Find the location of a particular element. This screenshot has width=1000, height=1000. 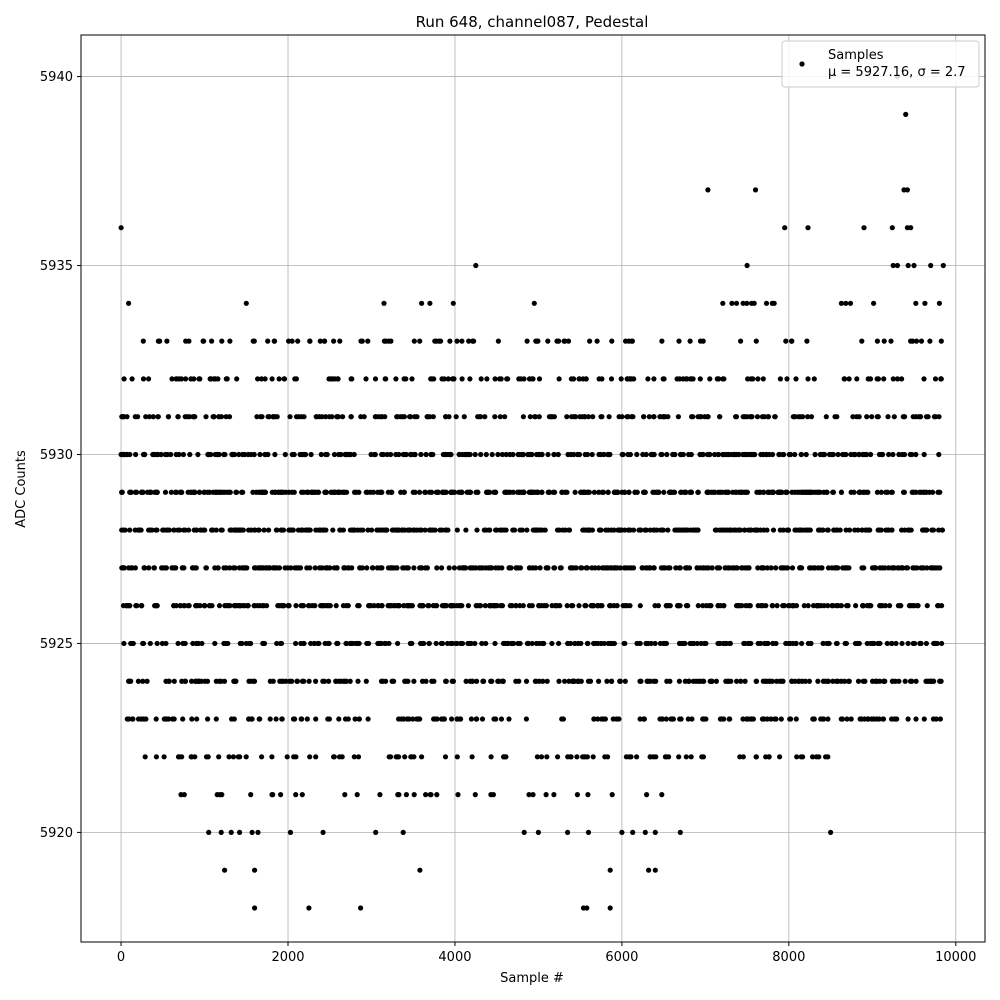

legend-label: Samples is located at coordinates (856, 55).